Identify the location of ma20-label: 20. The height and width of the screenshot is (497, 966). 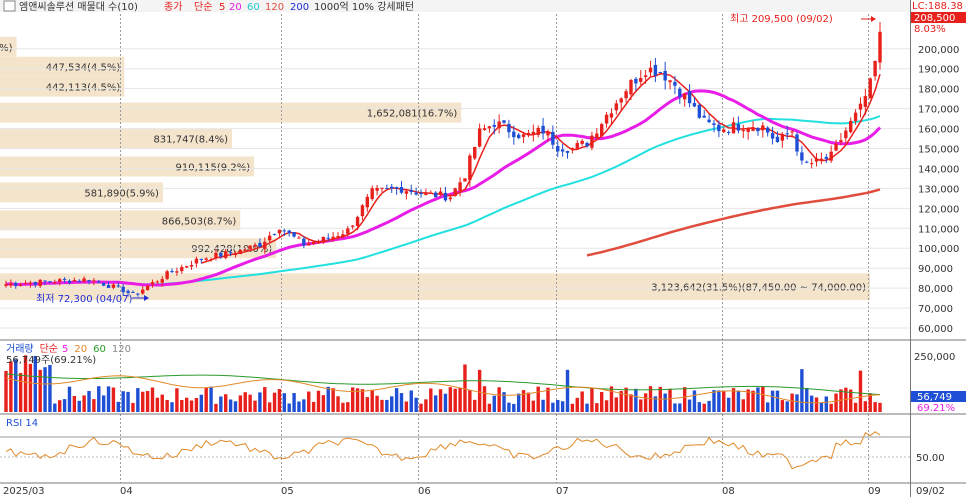
(235, 7).